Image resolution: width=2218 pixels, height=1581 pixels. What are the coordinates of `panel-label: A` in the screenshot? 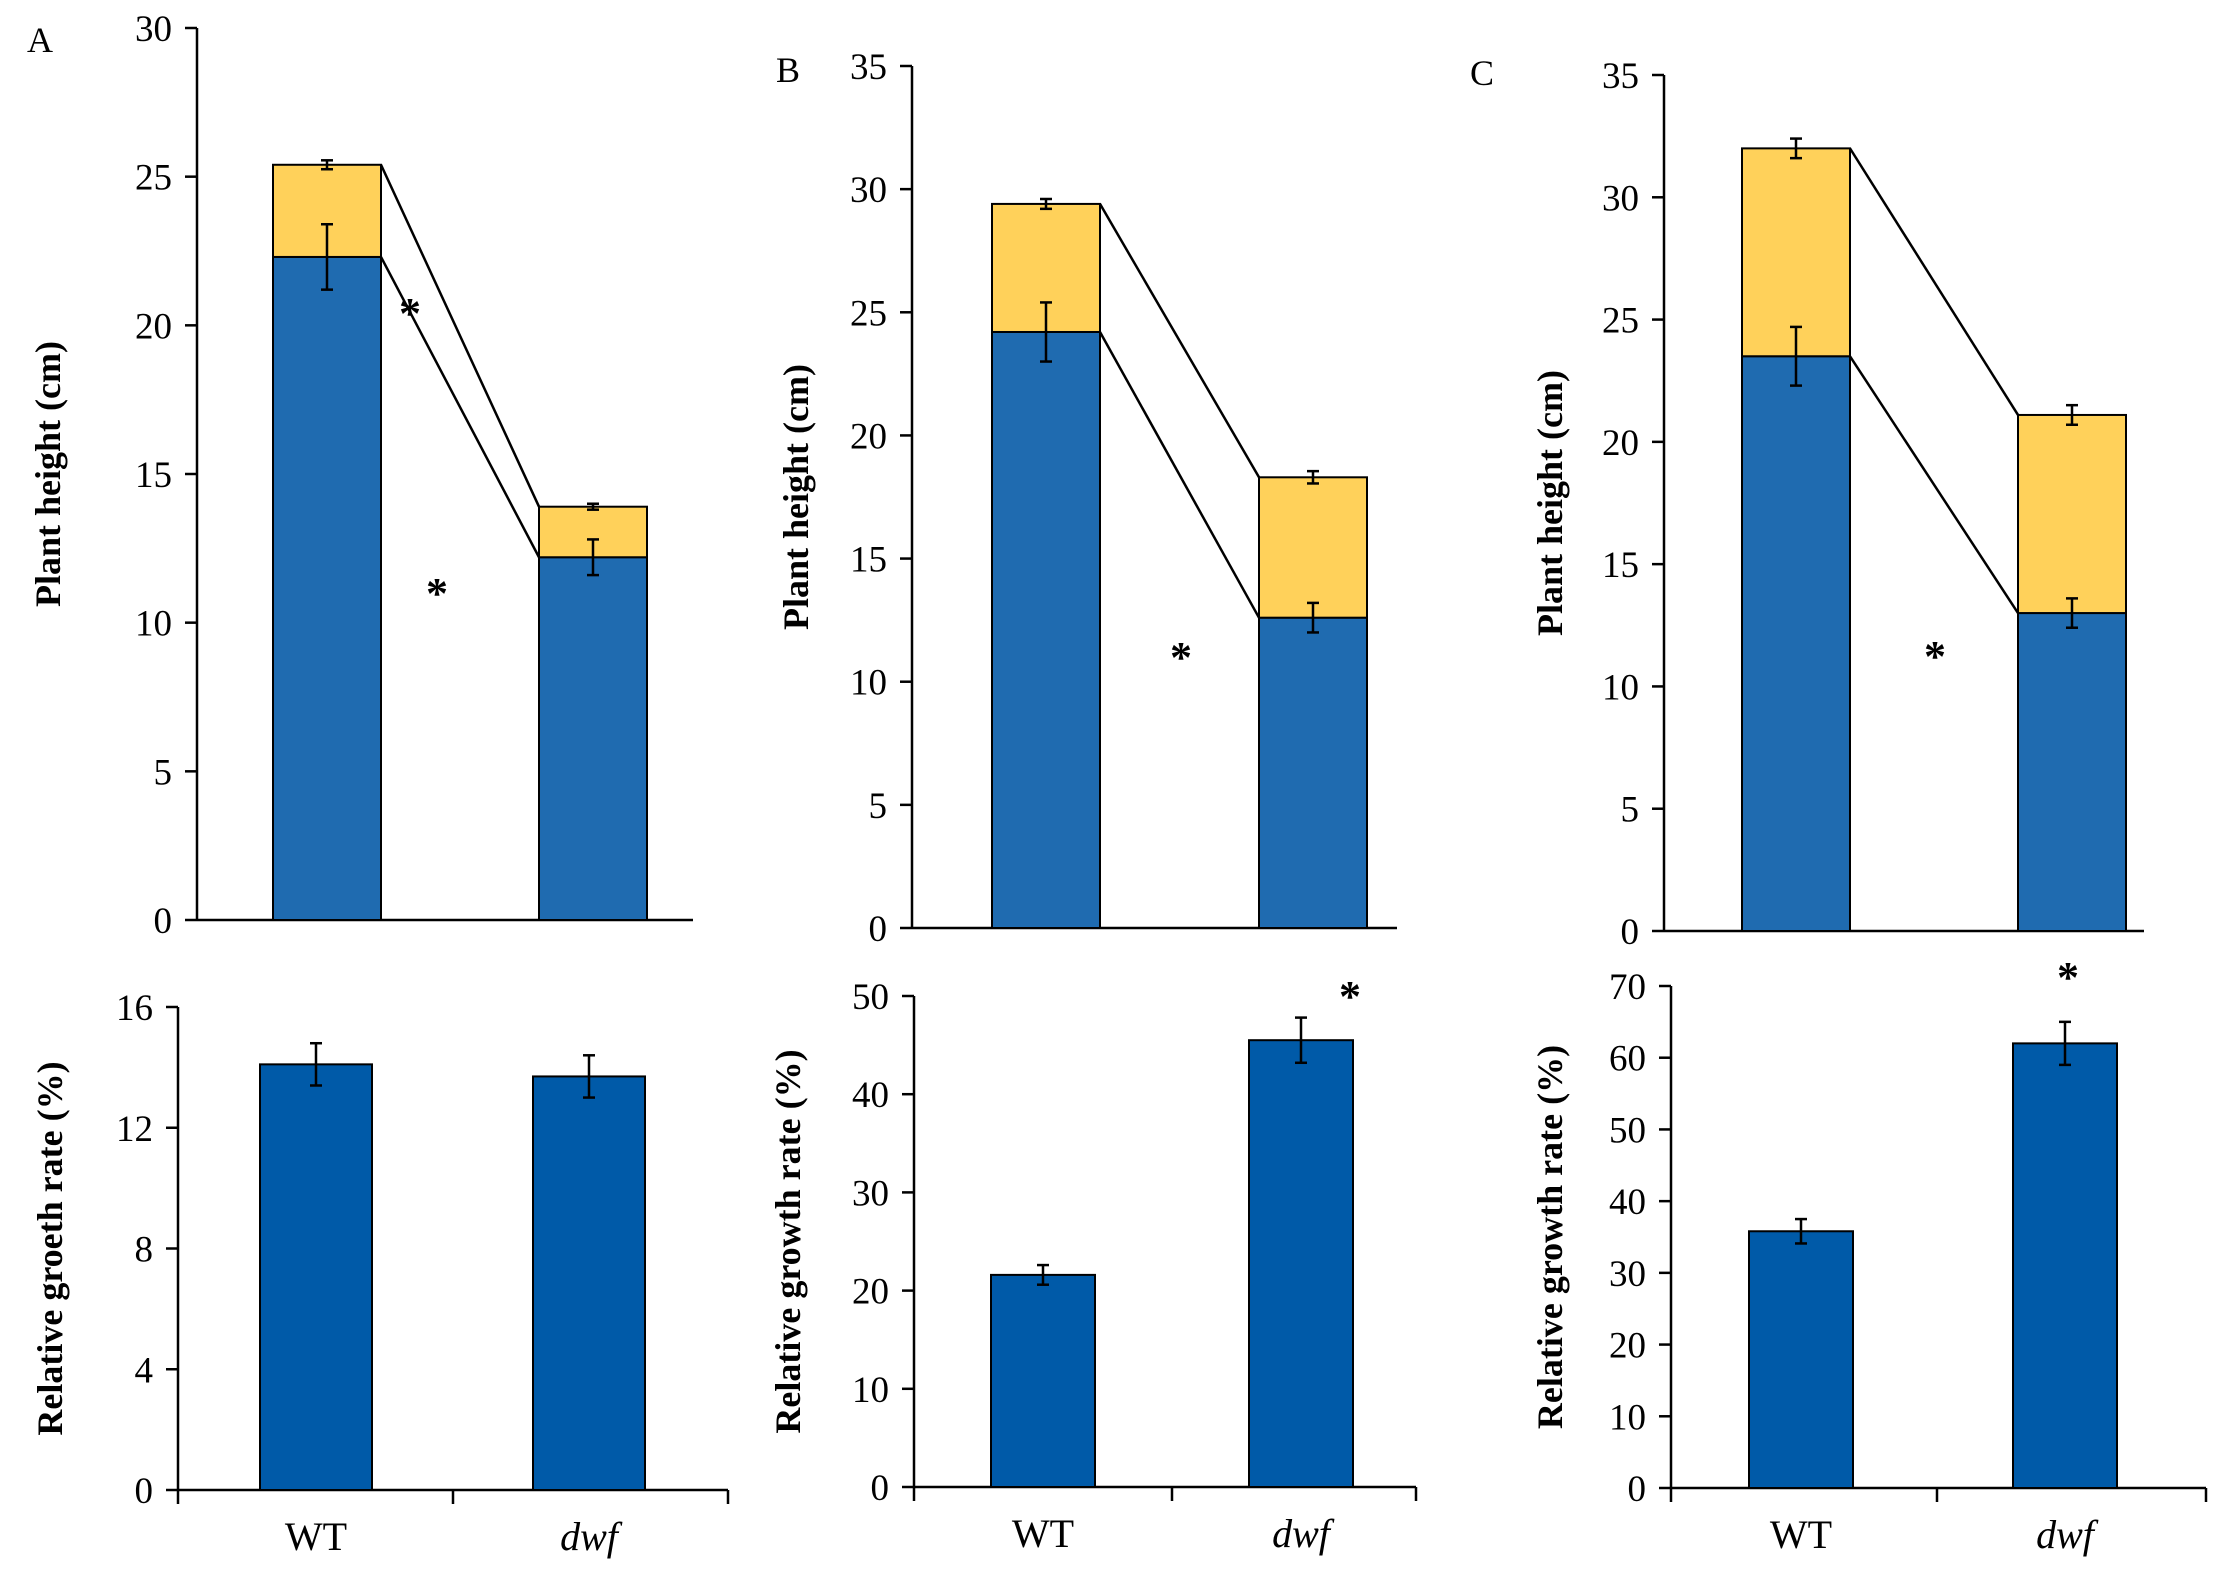 It's located at (40, 40).